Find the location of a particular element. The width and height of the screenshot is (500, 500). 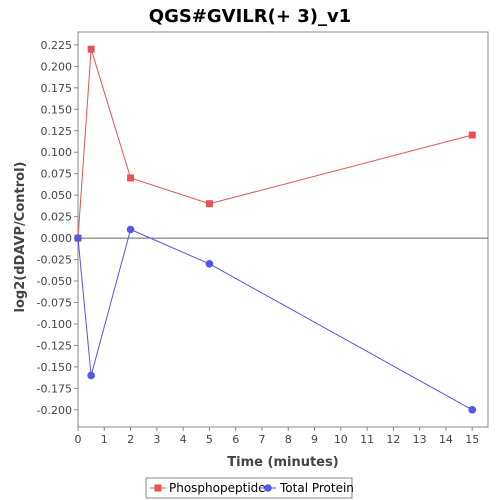

x-tick-label: 8 is located at coordinates (288, 439).